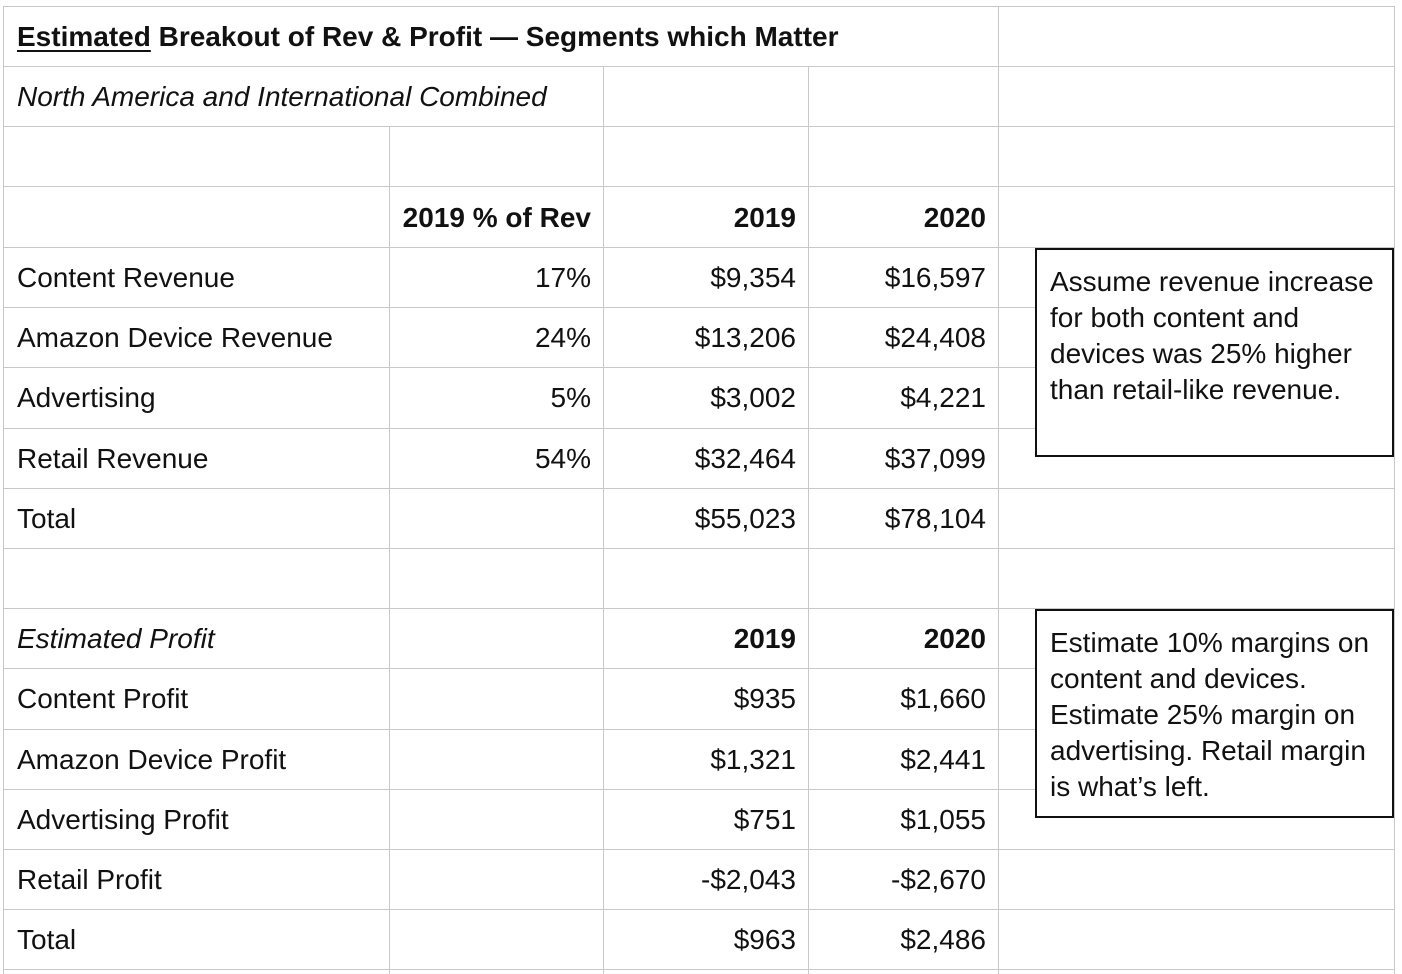  I want to click on profit-row-2020: $1,055, so click(943, 819).